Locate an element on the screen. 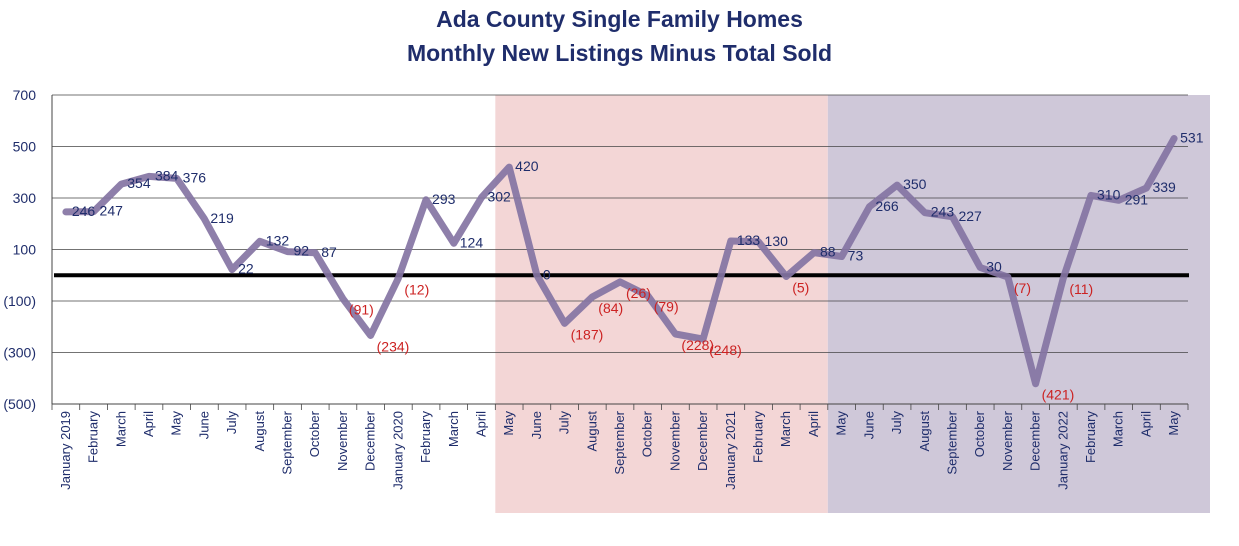 The height and width of the screenshot is (546, 1239). data-label: 30 is located at coordinates (994, 267).